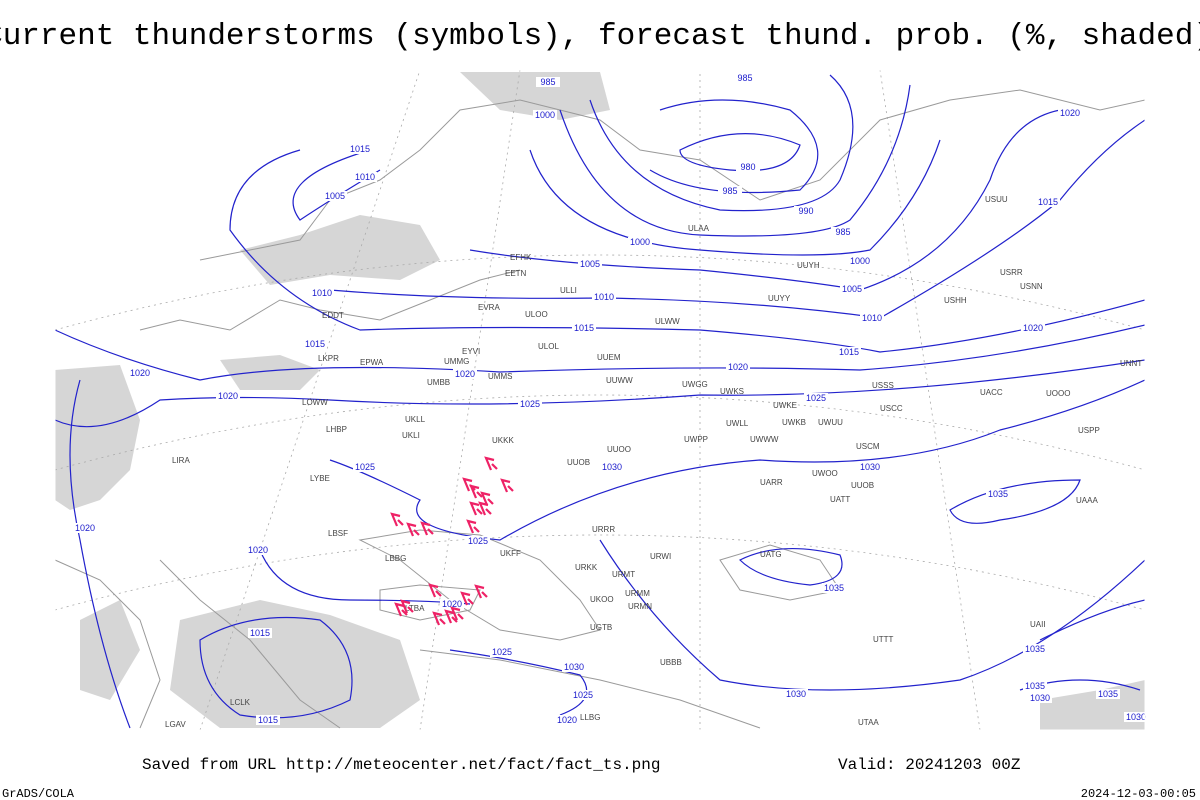 This screenshot has width=1200, height=800. I want to click on station-label: UKKK, so click(503, 440).